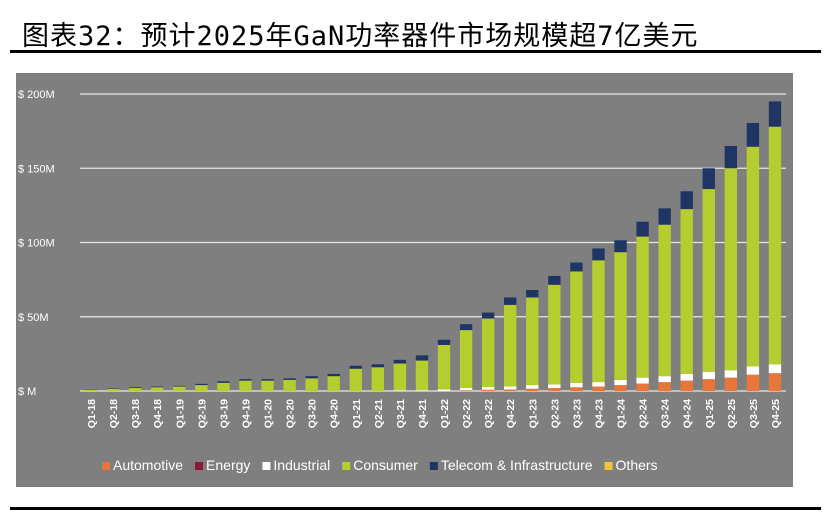  I want to click on legend-label: Automotive, so click(148, 465).